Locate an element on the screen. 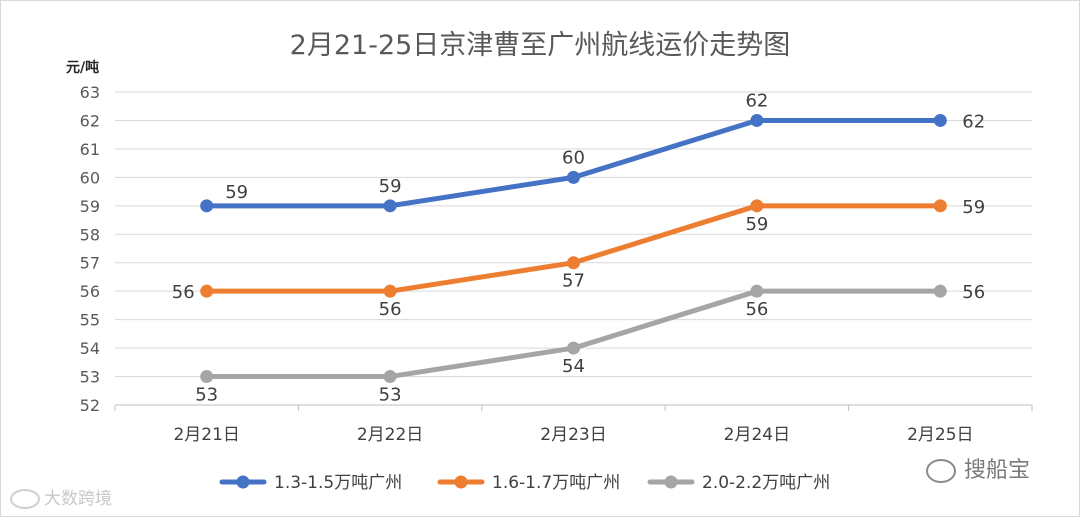 The image size is (1080, 517). data-label: 57 is located at coordinates (573, 281).